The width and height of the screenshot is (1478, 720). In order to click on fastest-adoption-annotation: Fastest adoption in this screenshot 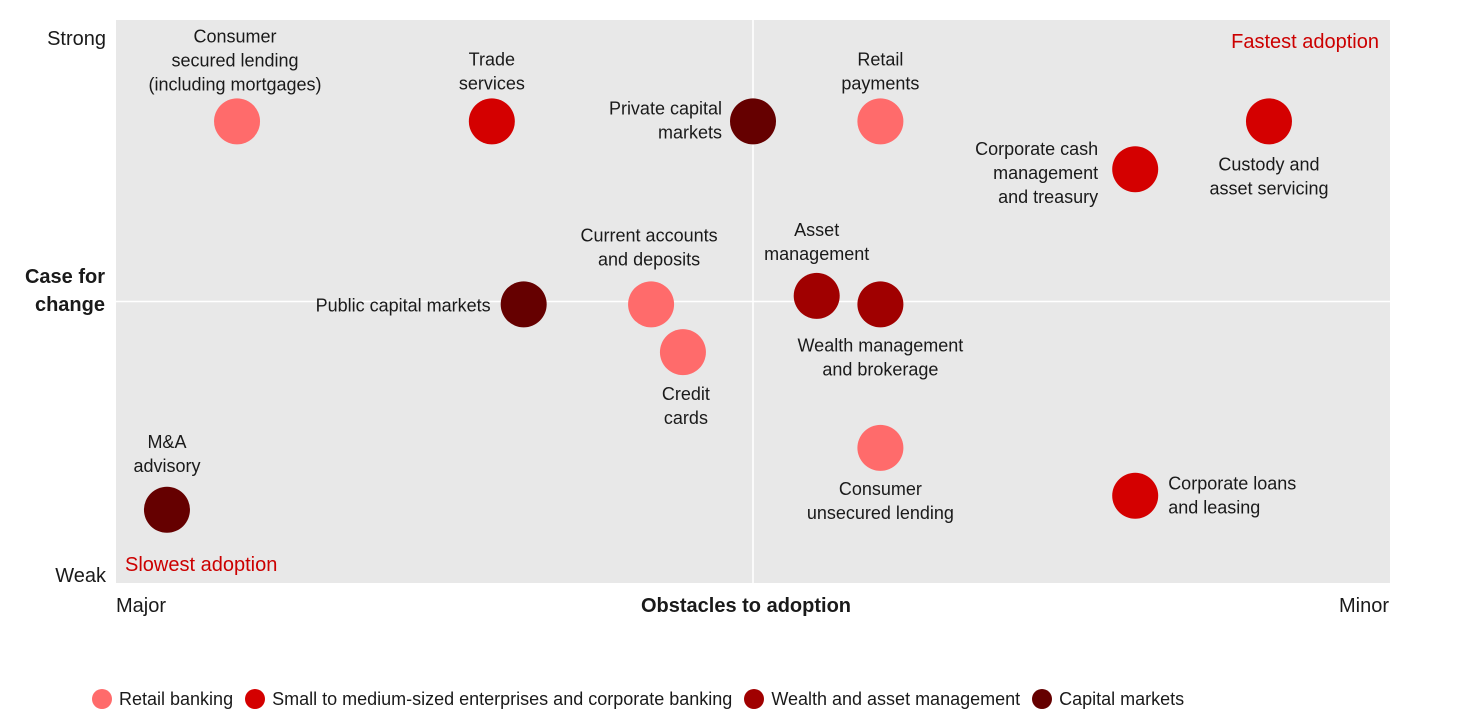, I will do `click(1305, 42)`.